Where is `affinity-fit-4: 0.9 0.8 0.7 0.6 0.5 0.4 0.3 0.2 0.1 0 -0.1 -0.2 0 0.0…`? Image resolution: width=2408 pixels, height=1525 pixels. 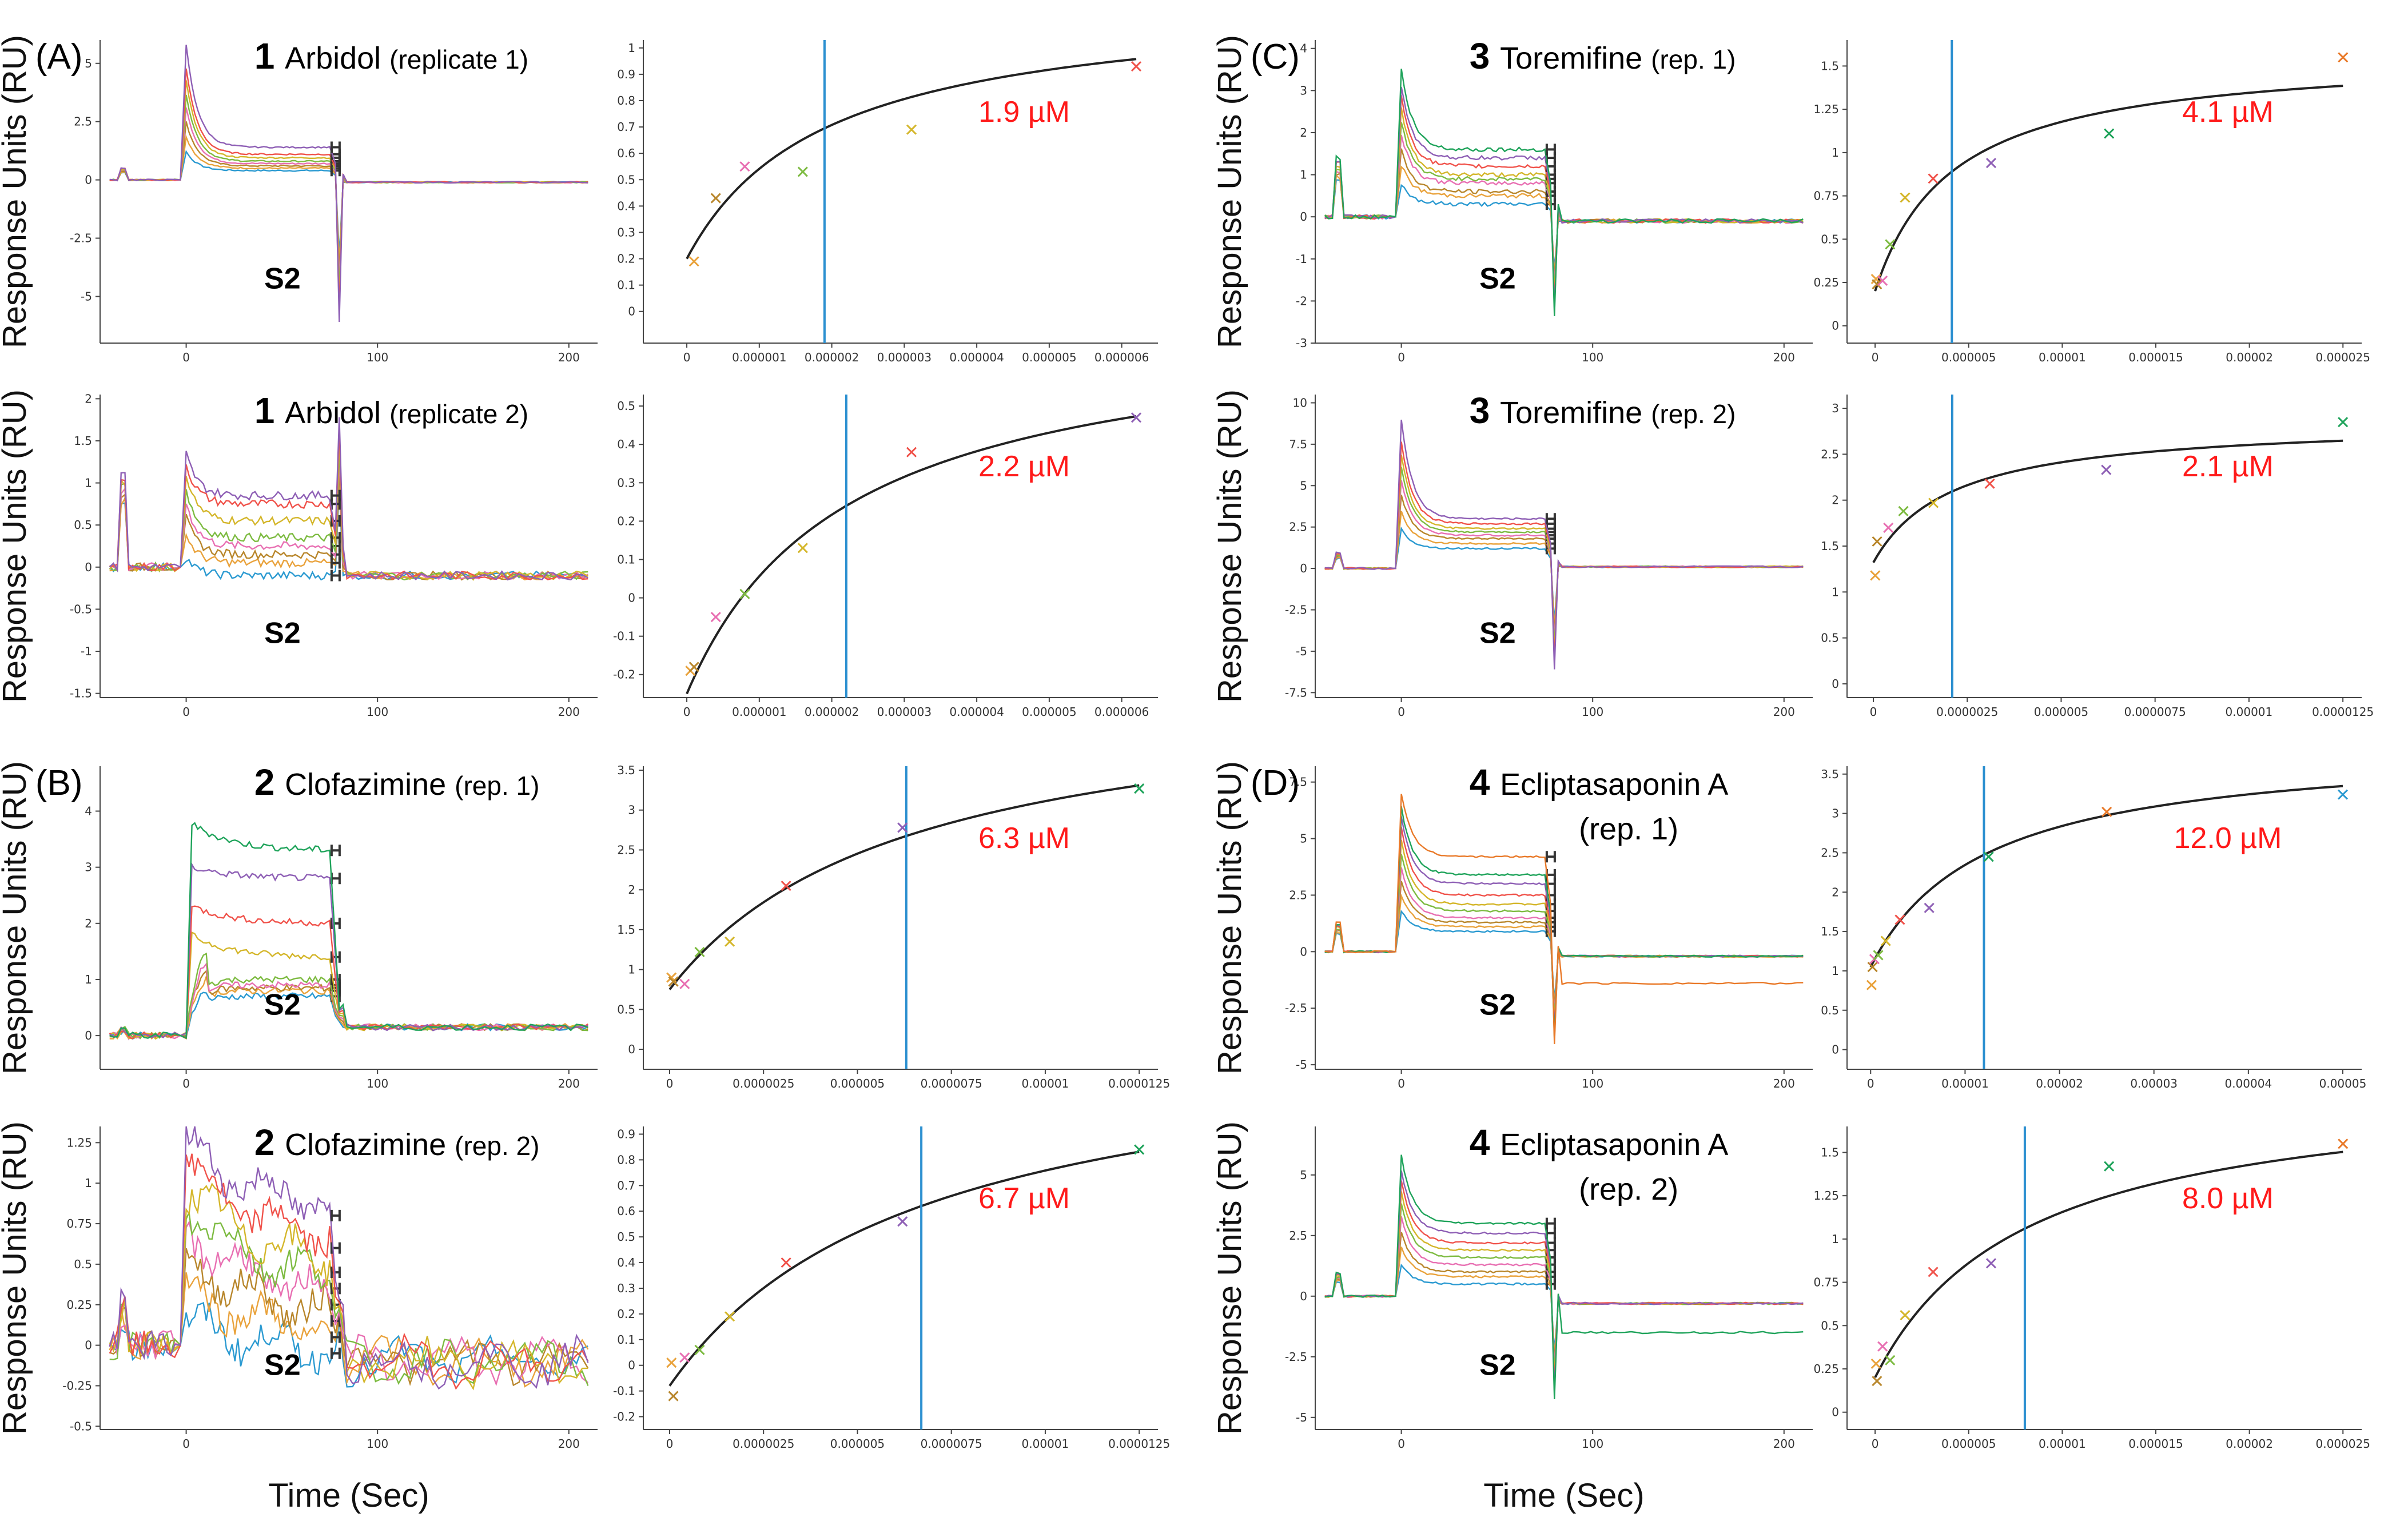 affinity-fit-4: 0.9 0.8 0.7 0.6 0.5 0.4 0.3 0.2 0.1 0 -0.1 -0.2 0 0.0… is located at coordinates (891, 1288).